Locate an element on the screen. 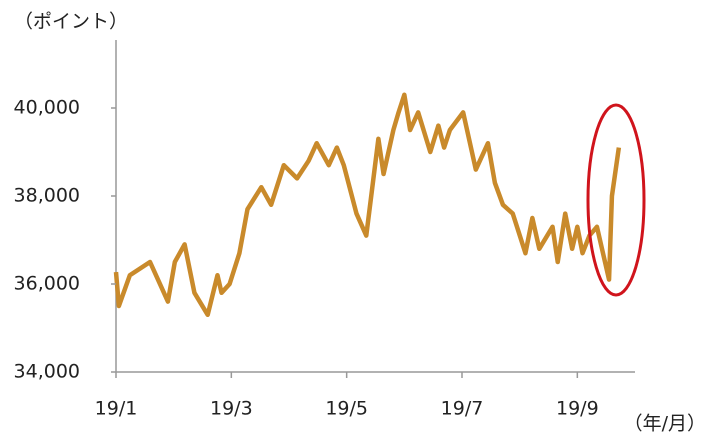 The height and width of the screenshot is (441, 721). y-tick-label: 34,000 is located at coordinates (47, 372).